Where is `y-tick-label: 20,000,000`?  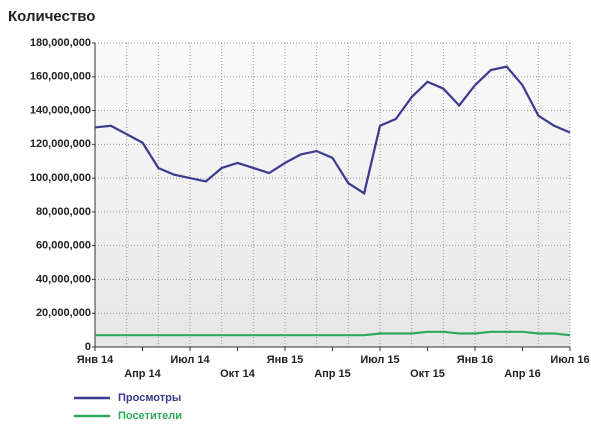
y-tick-label: 20,000,000 is located at coordinates (63, 313).